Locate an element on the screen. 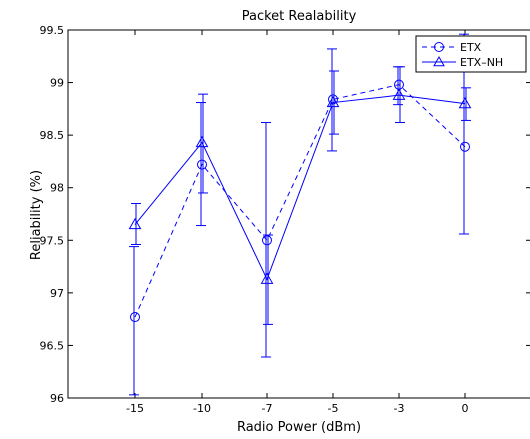 This screenshot has width=530, height=439. x-tick-label: -3 is located at coordinates (399, 408).